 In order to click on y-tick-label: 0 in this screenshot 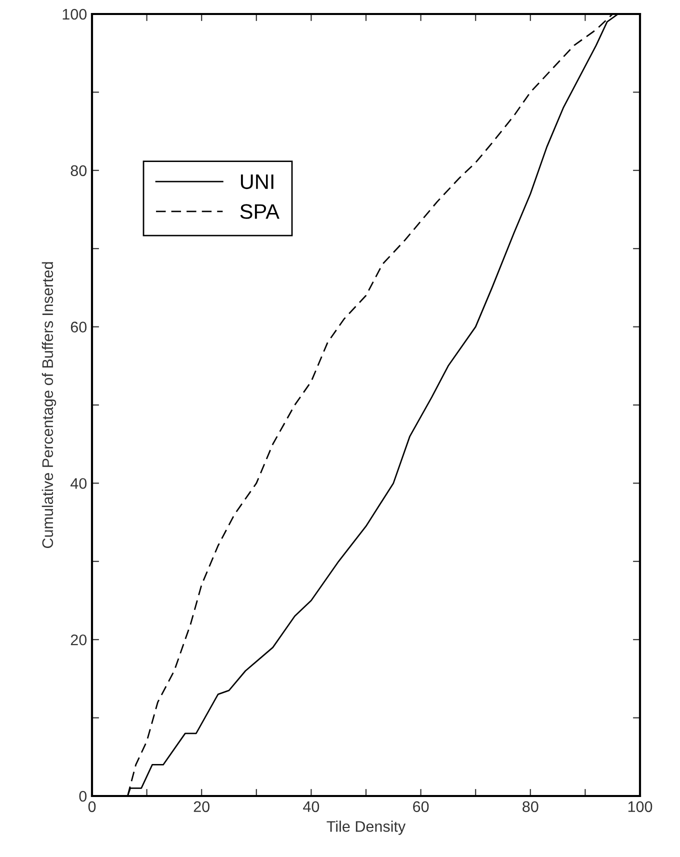, I will do `click(83, 796)`.